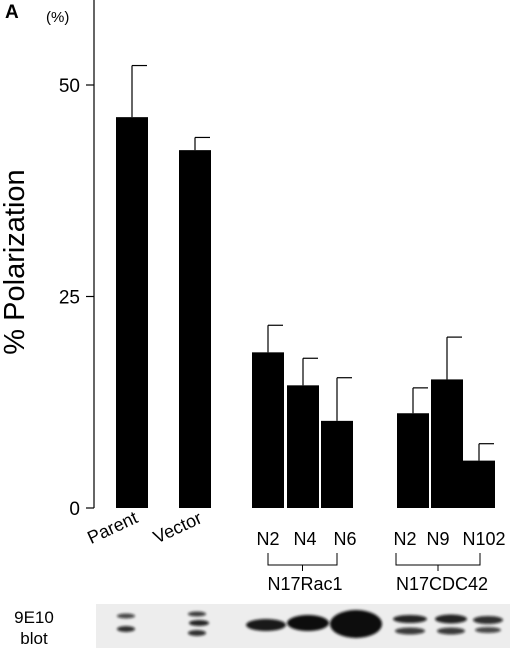  Describe the element at coordinates (177, 528) in the screenshot. I see `x-tick-label: Vector` at that location.